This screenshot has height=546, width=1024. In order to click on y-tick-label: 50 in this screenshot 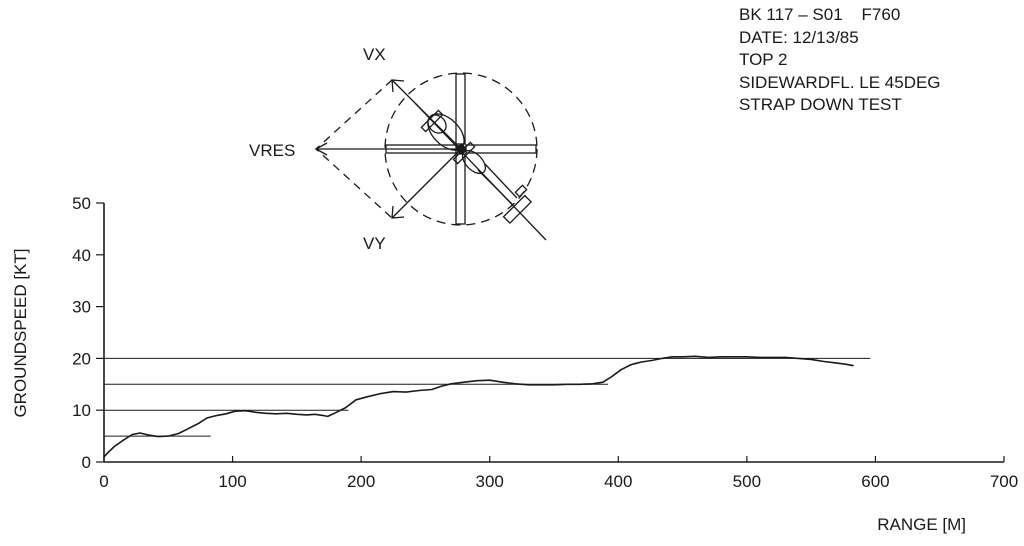, I will do `click(81, 203)`.